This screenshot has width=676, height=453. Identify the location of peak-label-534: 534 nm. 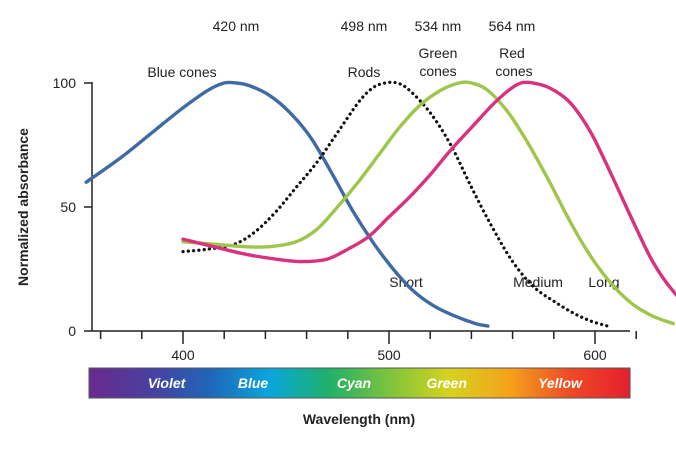
(438, 26).